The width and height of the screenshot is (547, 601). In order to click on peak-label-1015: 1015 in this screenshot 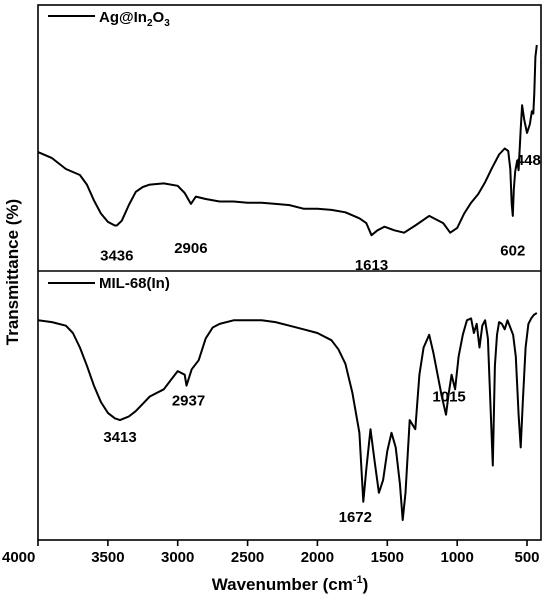, I will do `click(448, 396)`.